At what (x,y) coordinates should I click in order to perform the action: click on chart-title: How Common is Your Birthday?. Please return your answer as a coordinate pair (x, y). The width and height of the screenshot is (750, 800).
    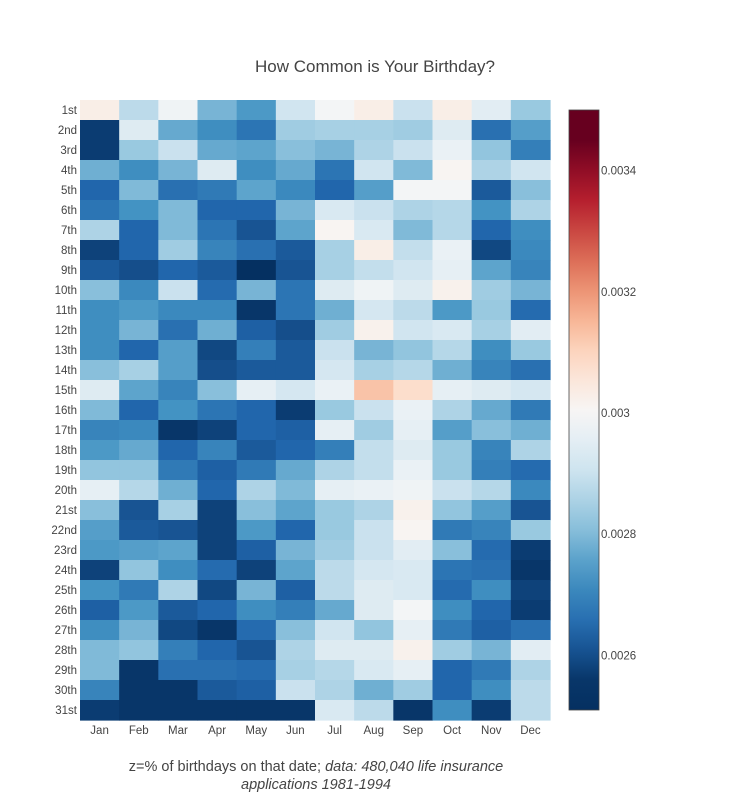
    Looking at the image, I should click on (375, 66).